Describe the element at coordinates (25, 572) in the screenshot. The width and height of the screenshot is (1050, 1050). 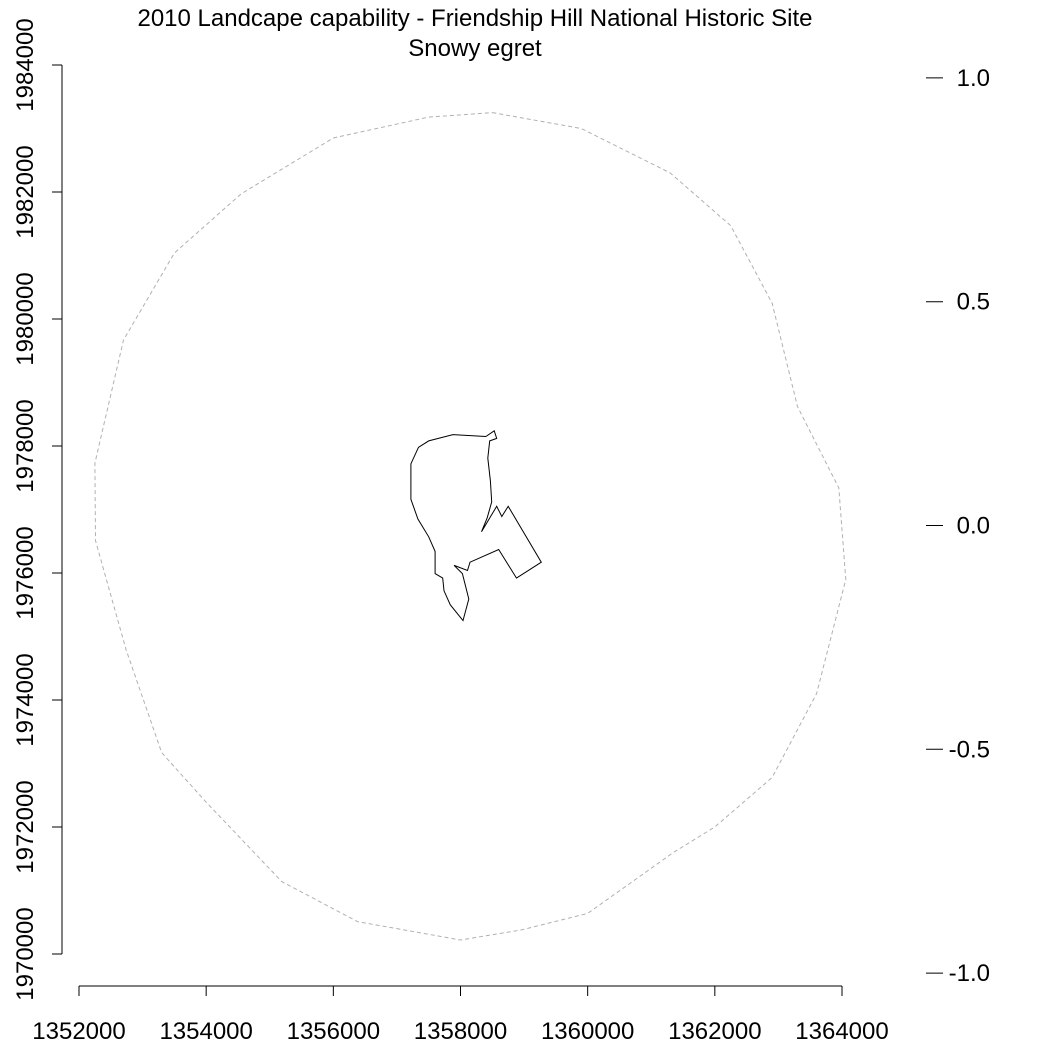
I see `y-tick-label: 1976000` at that location.